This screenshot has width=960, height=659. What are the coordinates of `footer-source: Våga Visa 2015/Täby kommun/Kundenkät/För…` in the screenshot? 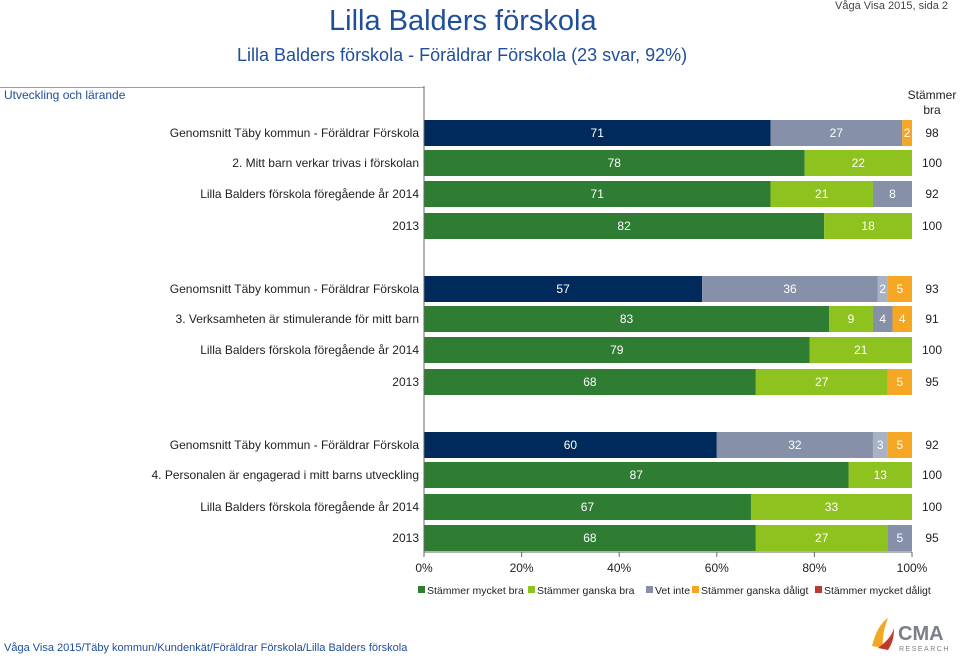 It's located at (206, 648).